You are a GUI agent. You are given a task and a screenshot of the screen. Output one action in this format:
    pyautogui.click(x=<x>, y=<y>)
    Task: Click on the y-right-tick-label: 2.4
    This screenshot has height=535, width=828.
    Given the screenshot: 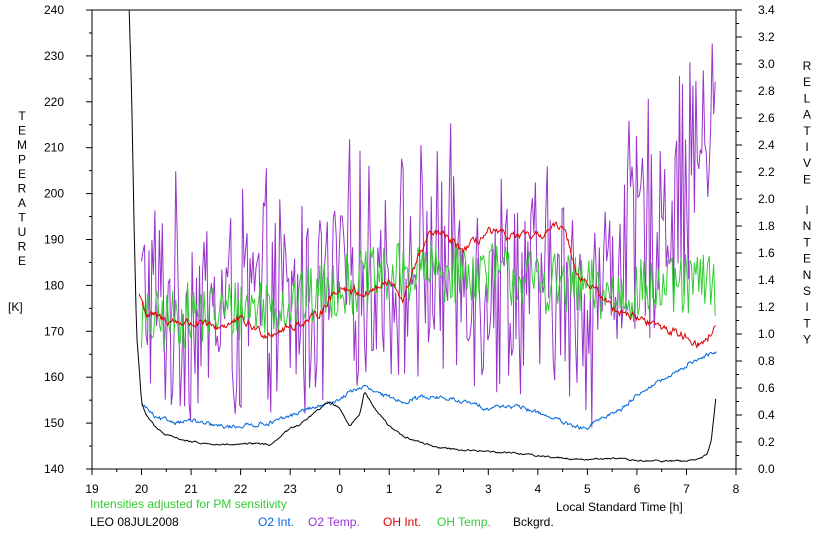 What is the action you would take?
    pyautogui.click(x=766, y=145)
    